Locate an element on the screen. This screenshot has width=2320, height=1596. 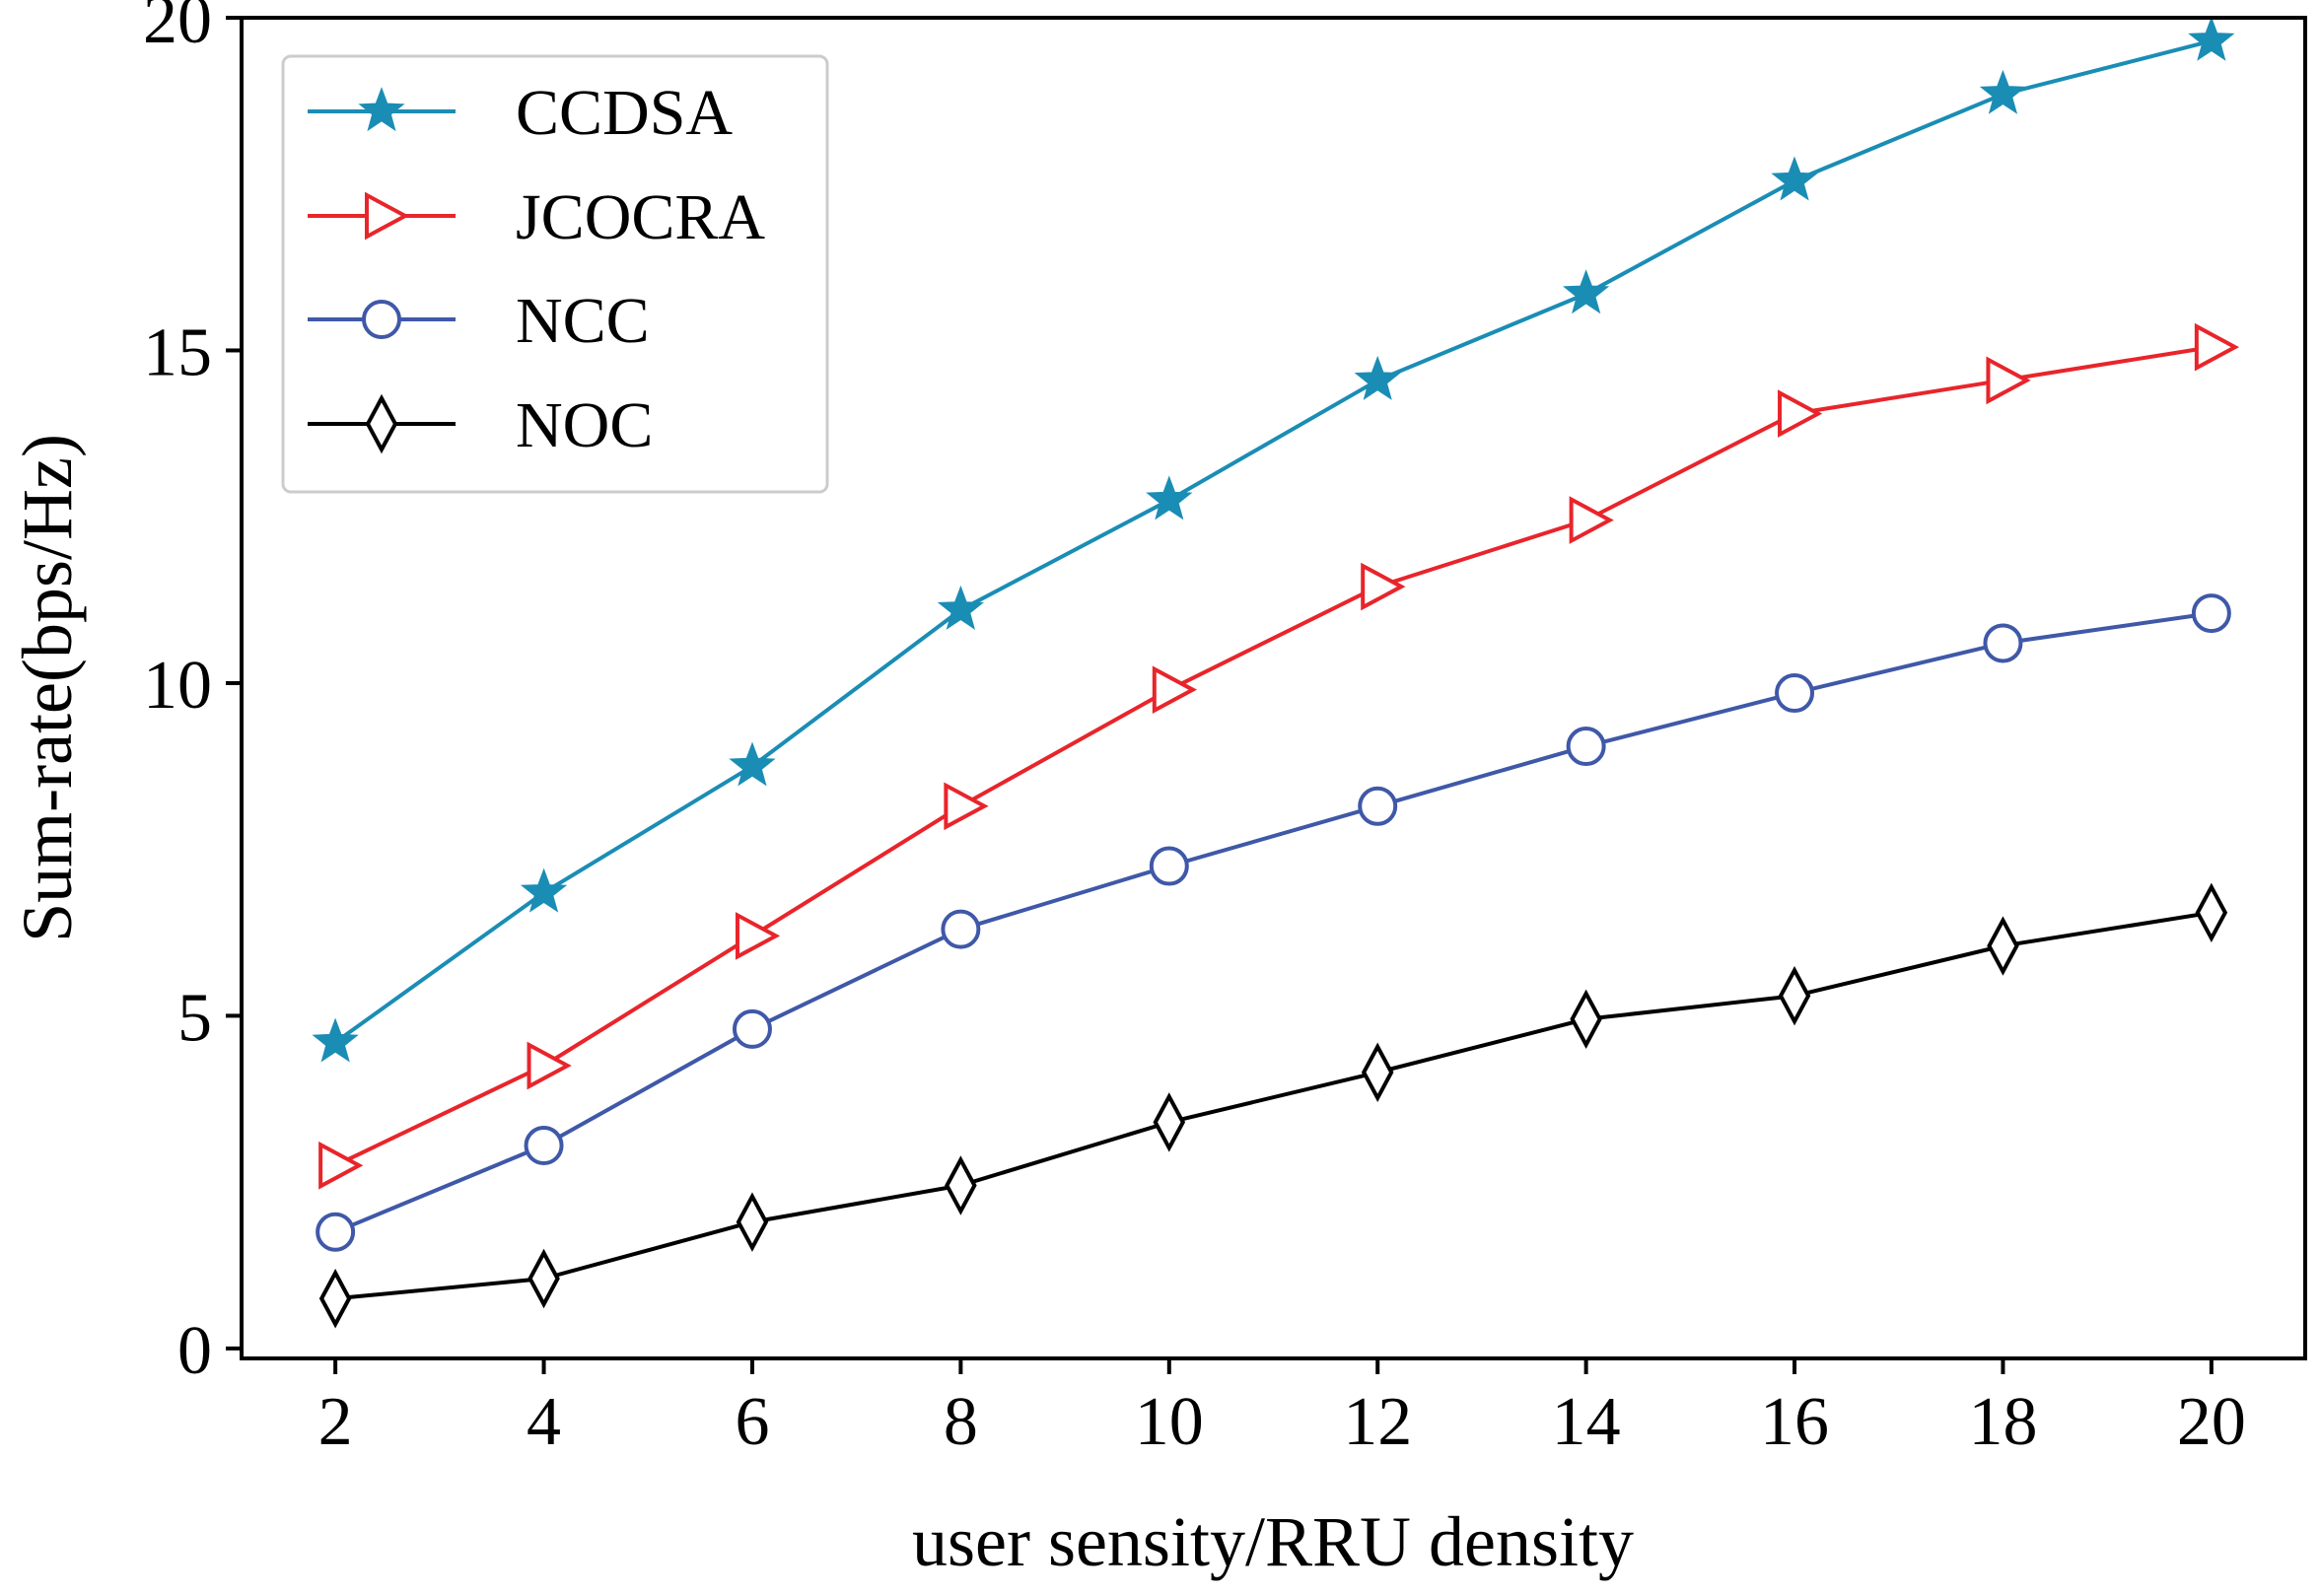
x-tick-label: 20 is located at coordinates (2211, 1422).